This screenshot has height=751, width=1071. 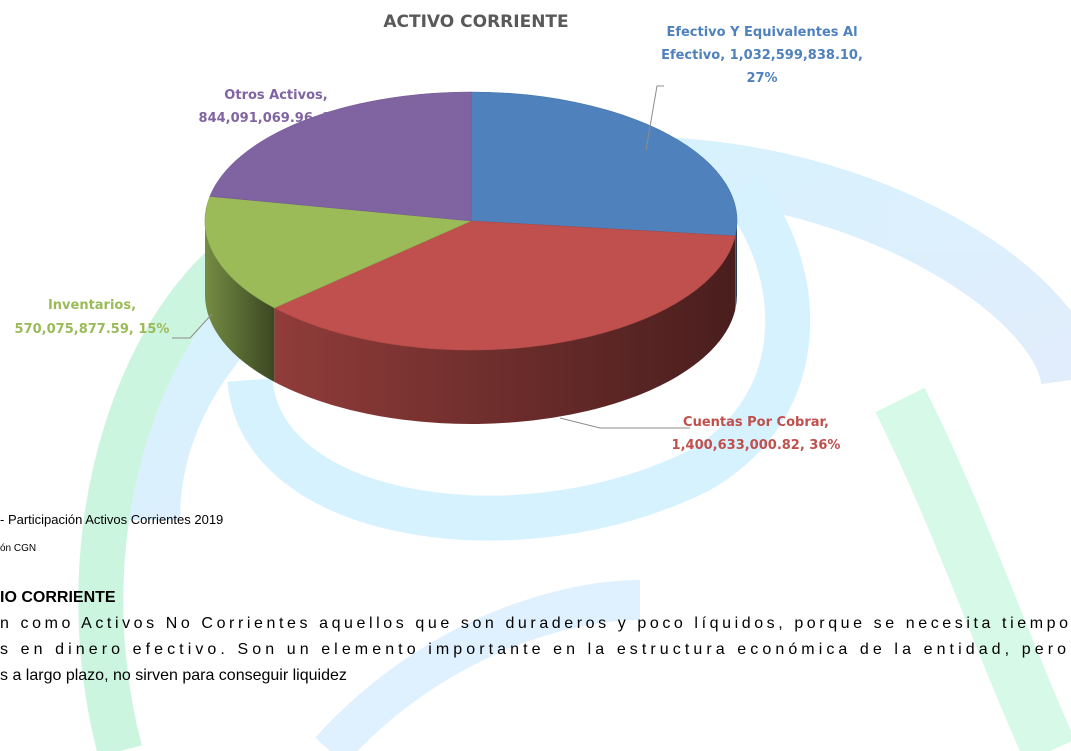 What do you see at coordinates (756, 445) in the screenshot?
I see `data-label: 1,400,633,000.82, 36%` at bounding box center [756, 445].